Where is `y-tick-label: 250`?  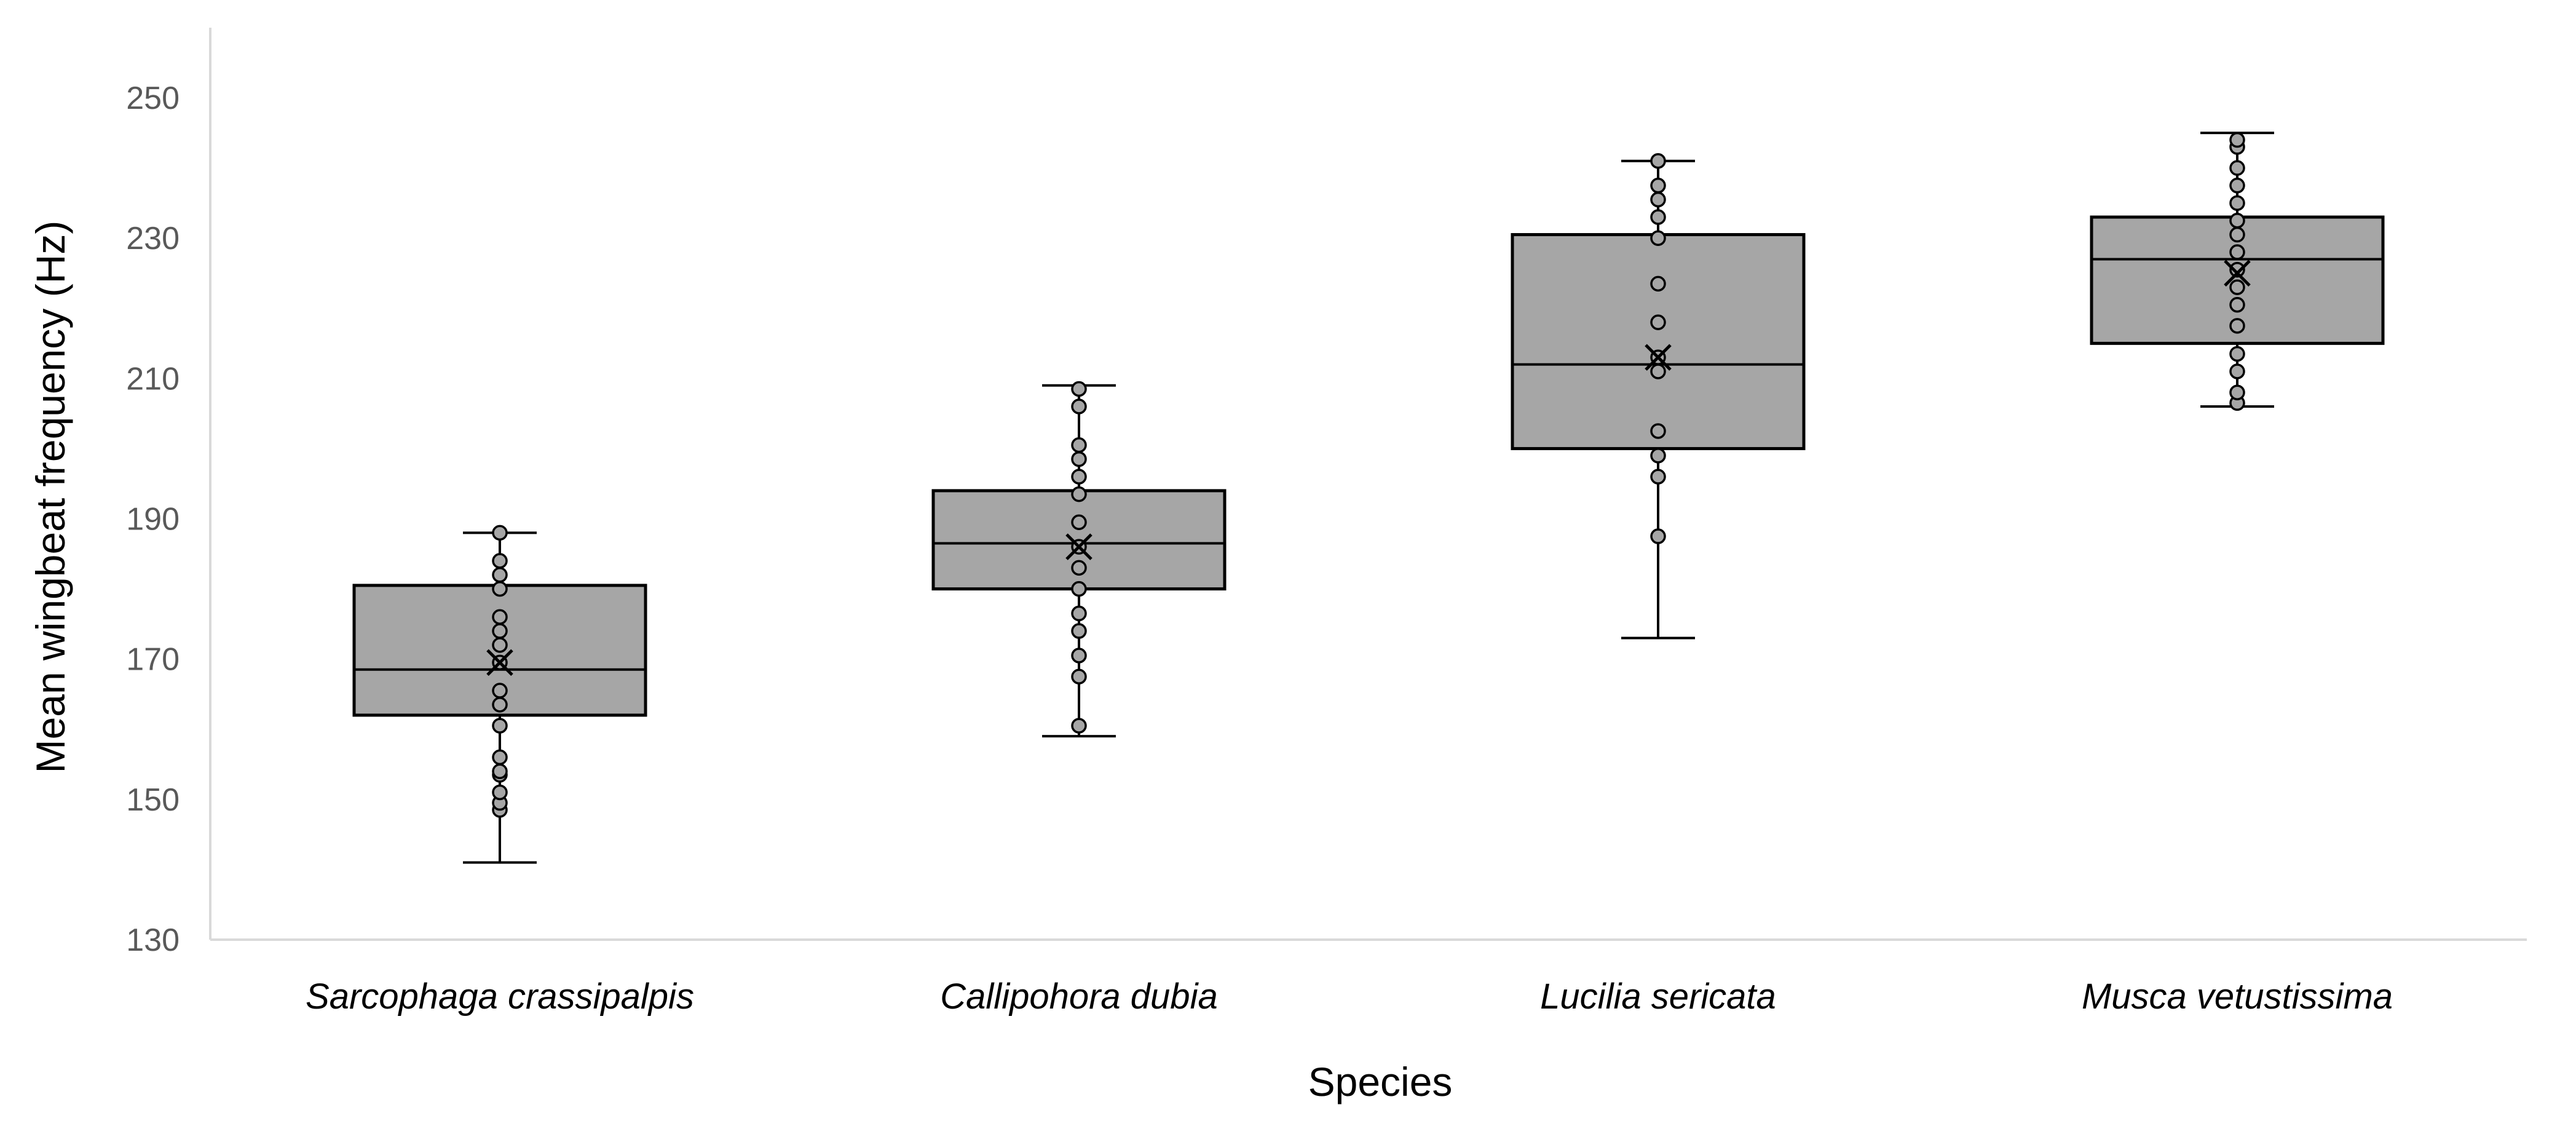 y-tick-label: 250 is located at coordinates (153, 98).